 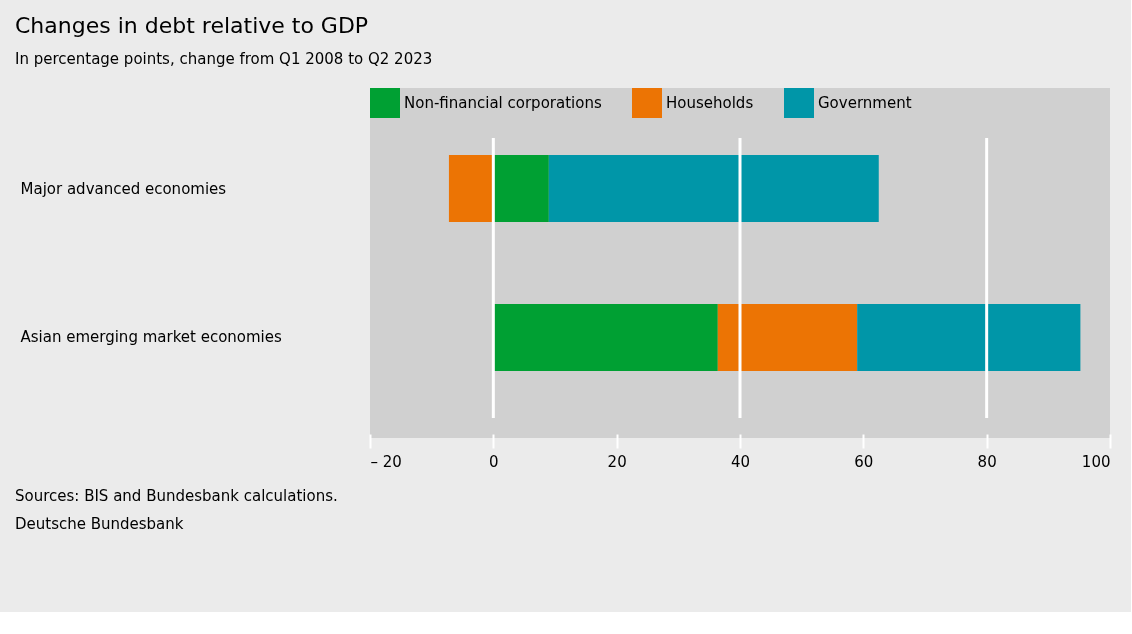 What do you see at coordinates (617, 461) in the screenshot?
I see `x-tick-label: 20` at bounding box center [617, 461].